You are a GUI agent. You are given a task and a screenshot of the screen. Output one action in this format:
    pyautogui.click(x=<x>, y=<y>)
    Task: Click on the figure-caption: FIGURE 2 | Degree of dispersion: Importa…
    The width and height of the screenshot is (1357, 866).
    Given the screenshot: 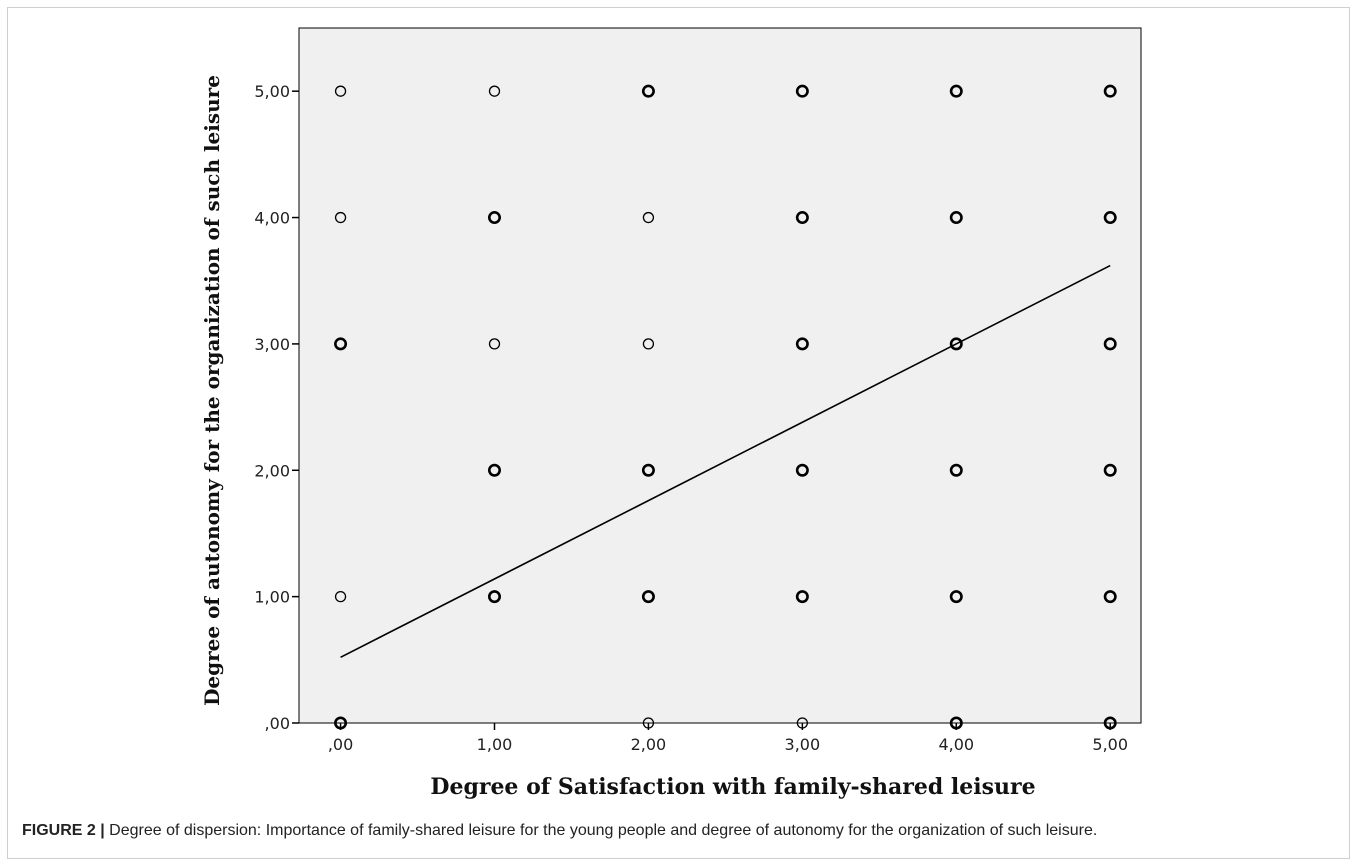 What is the action you would take?
    pyautogui.click(x=677, y=831)
    